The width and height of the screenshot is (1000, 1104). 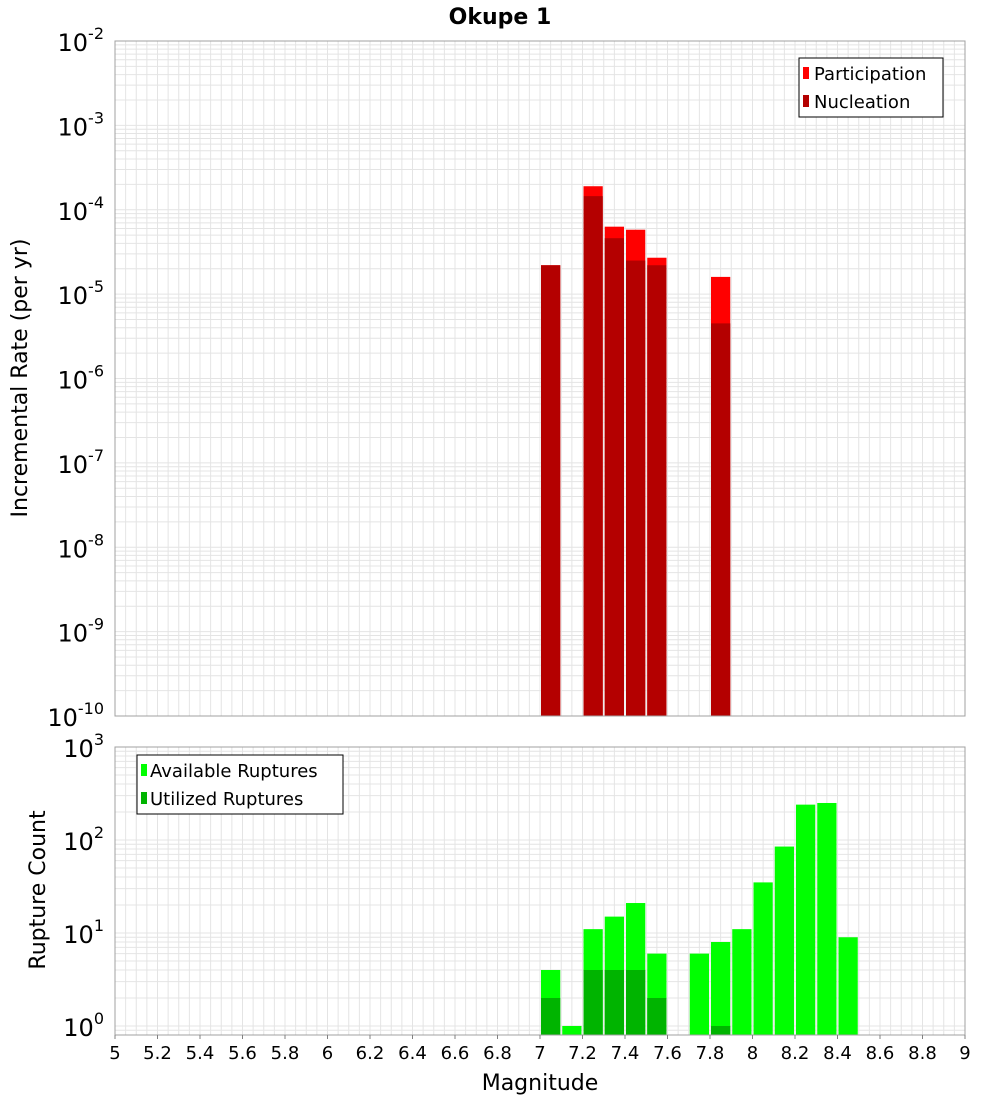 What do you see at coordinates (83, 1025) in the screenshot?
I see `bottom-y-tick-label: 10⁰` at bounding box center [83, 1025].